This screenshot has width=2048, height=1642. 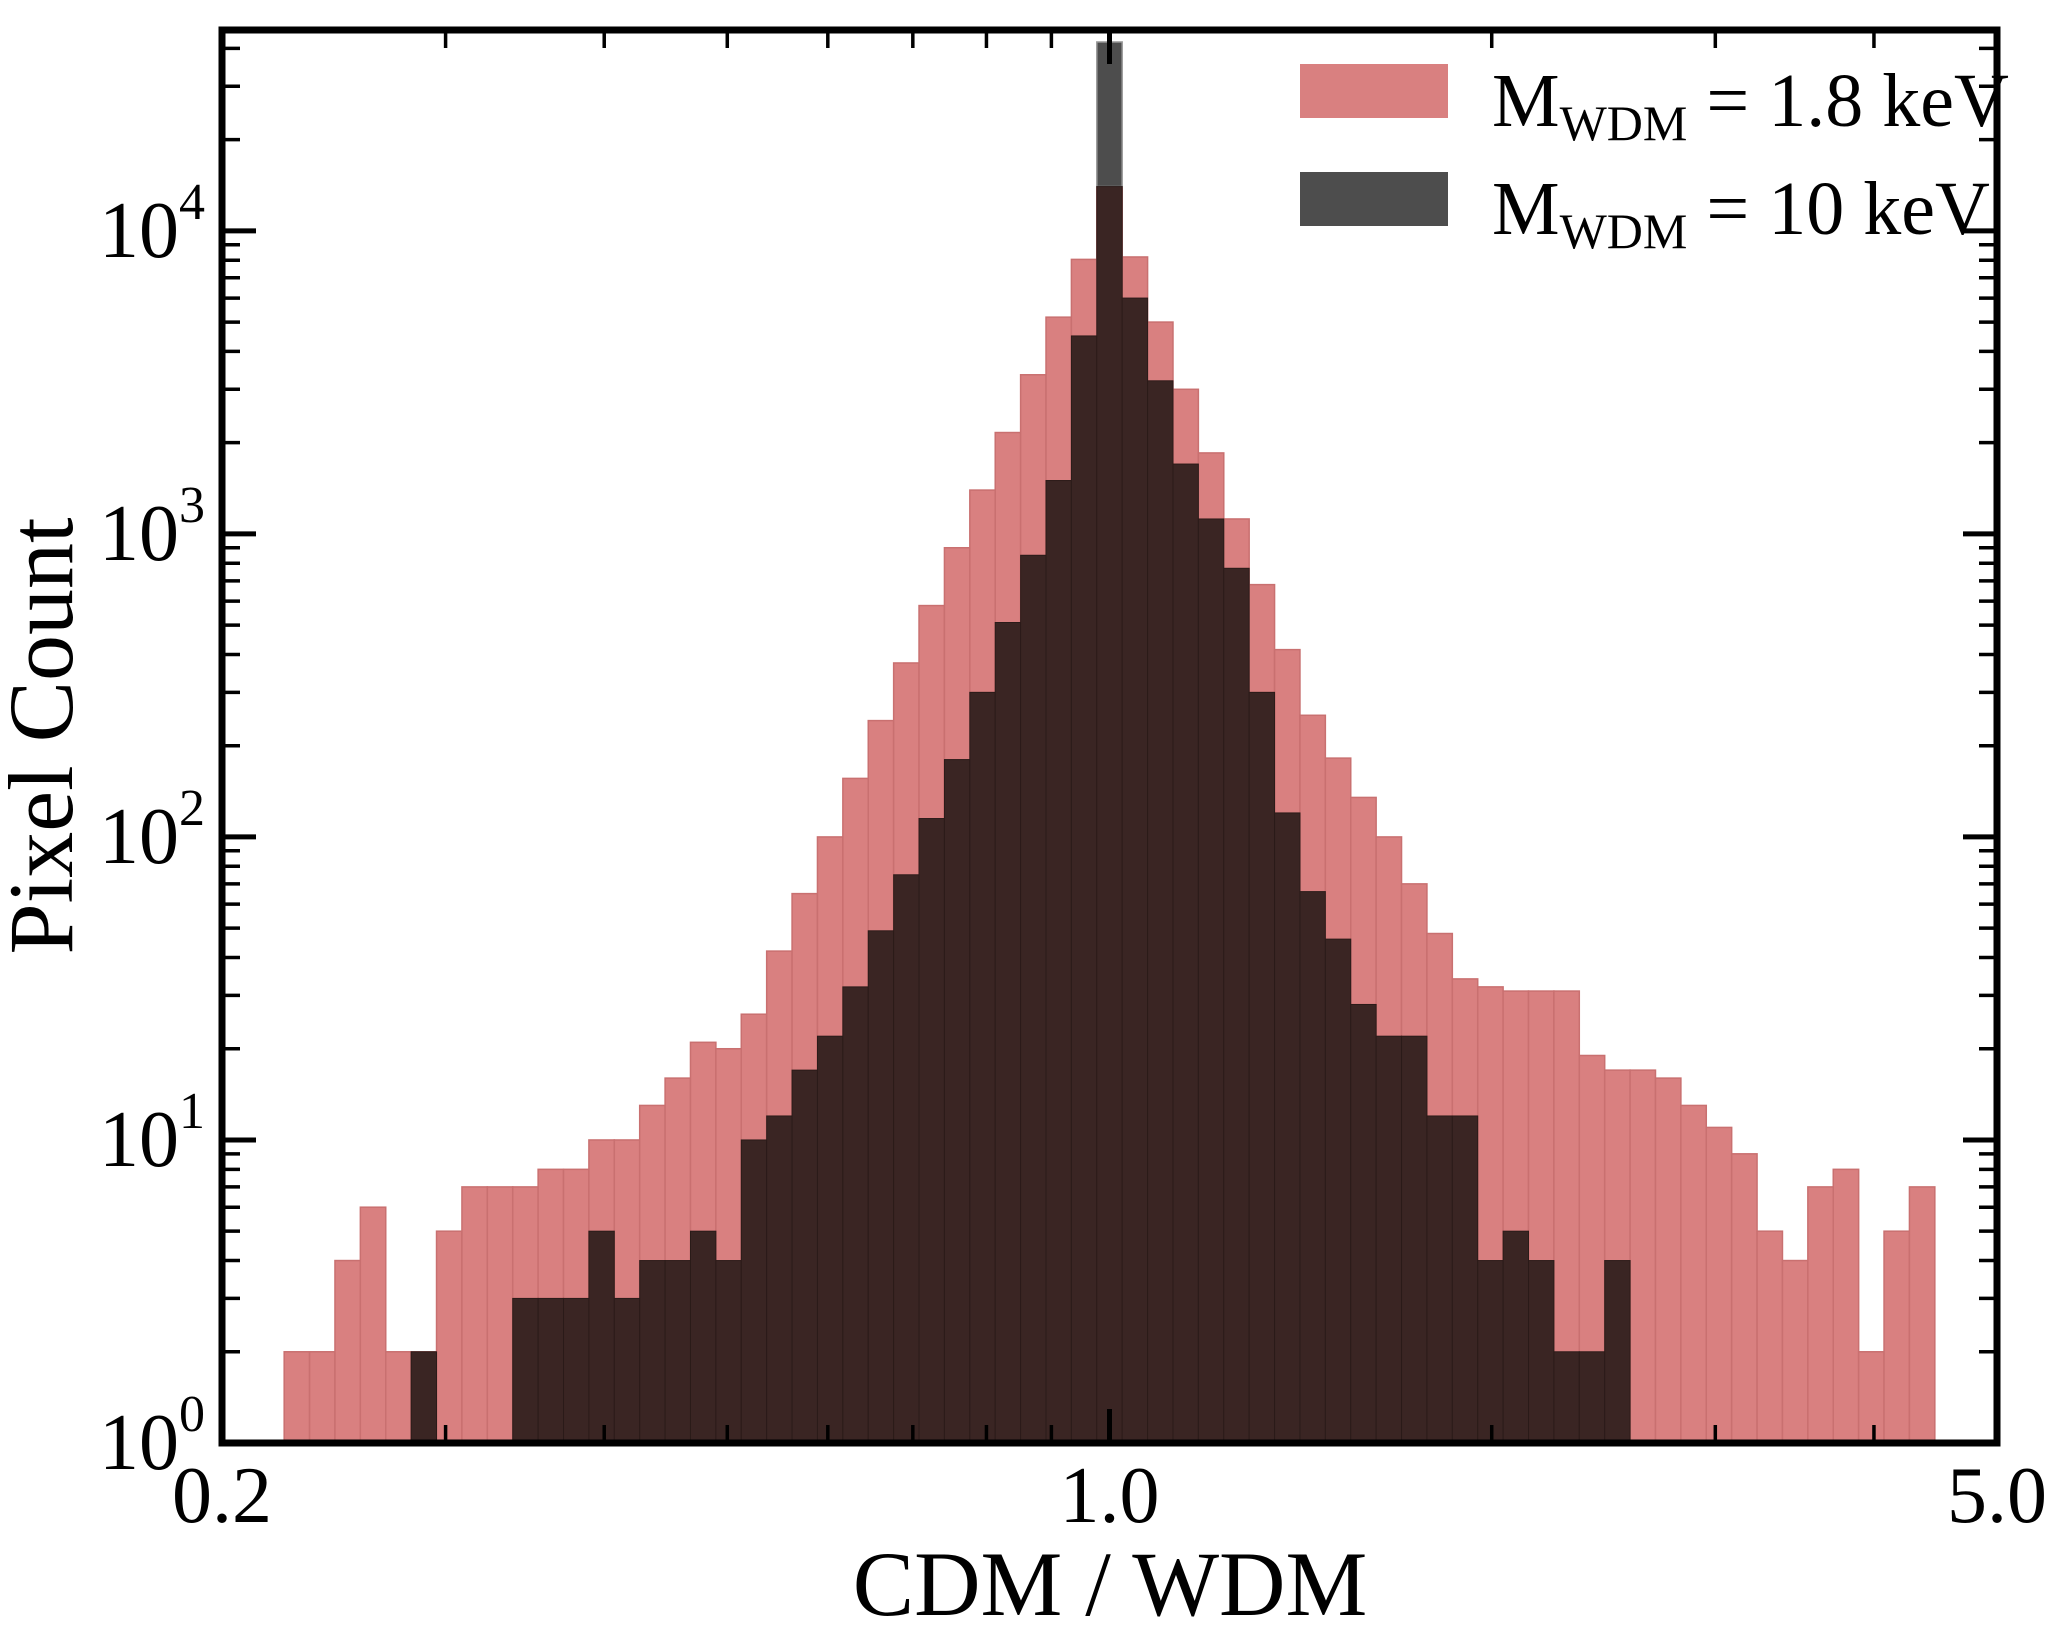 What do you see at coordinates (152, 224) in the screenshot?
I see `y-tick-label-10e4: 10⁴` at bounding box center [152, 224].